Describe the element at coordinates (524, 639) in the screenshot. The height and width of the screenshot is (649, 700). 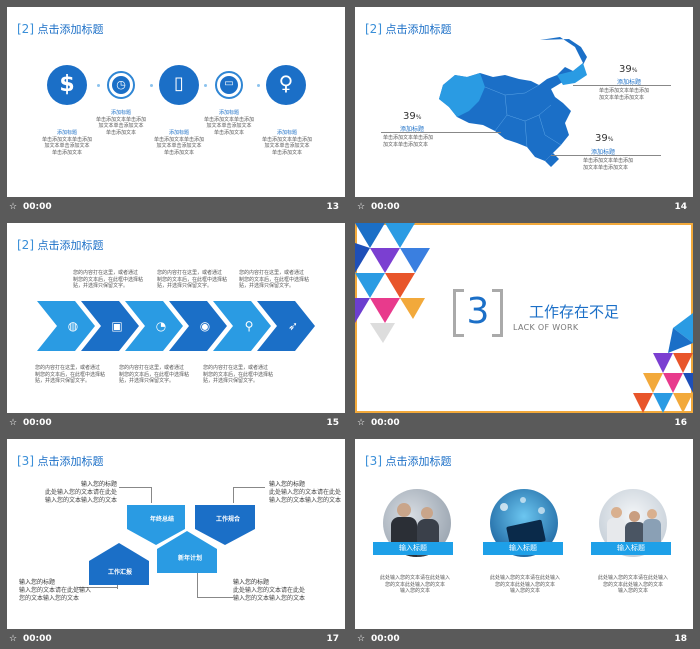
I see `slide-info-bar: ☆ 00:00 18` at that location.